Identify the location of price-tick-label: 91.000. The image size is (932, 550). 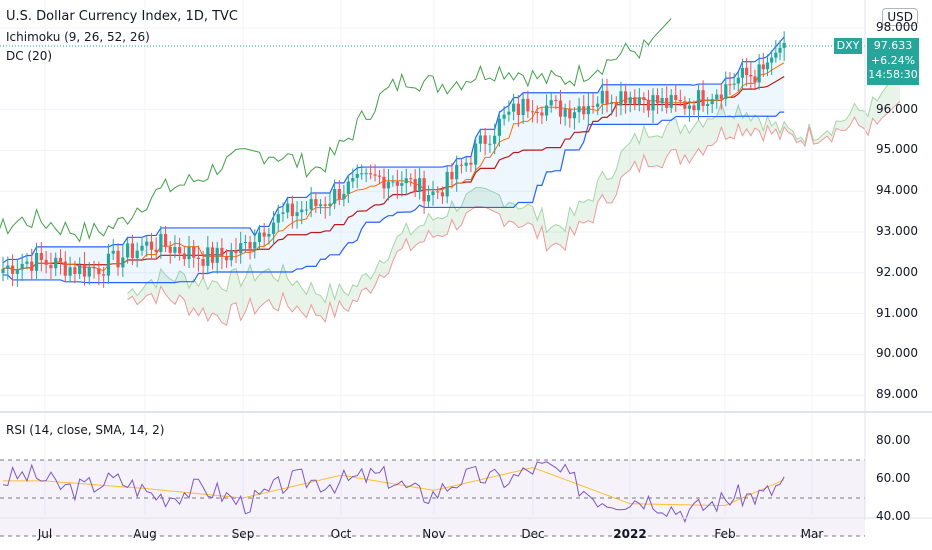
(897, 312).